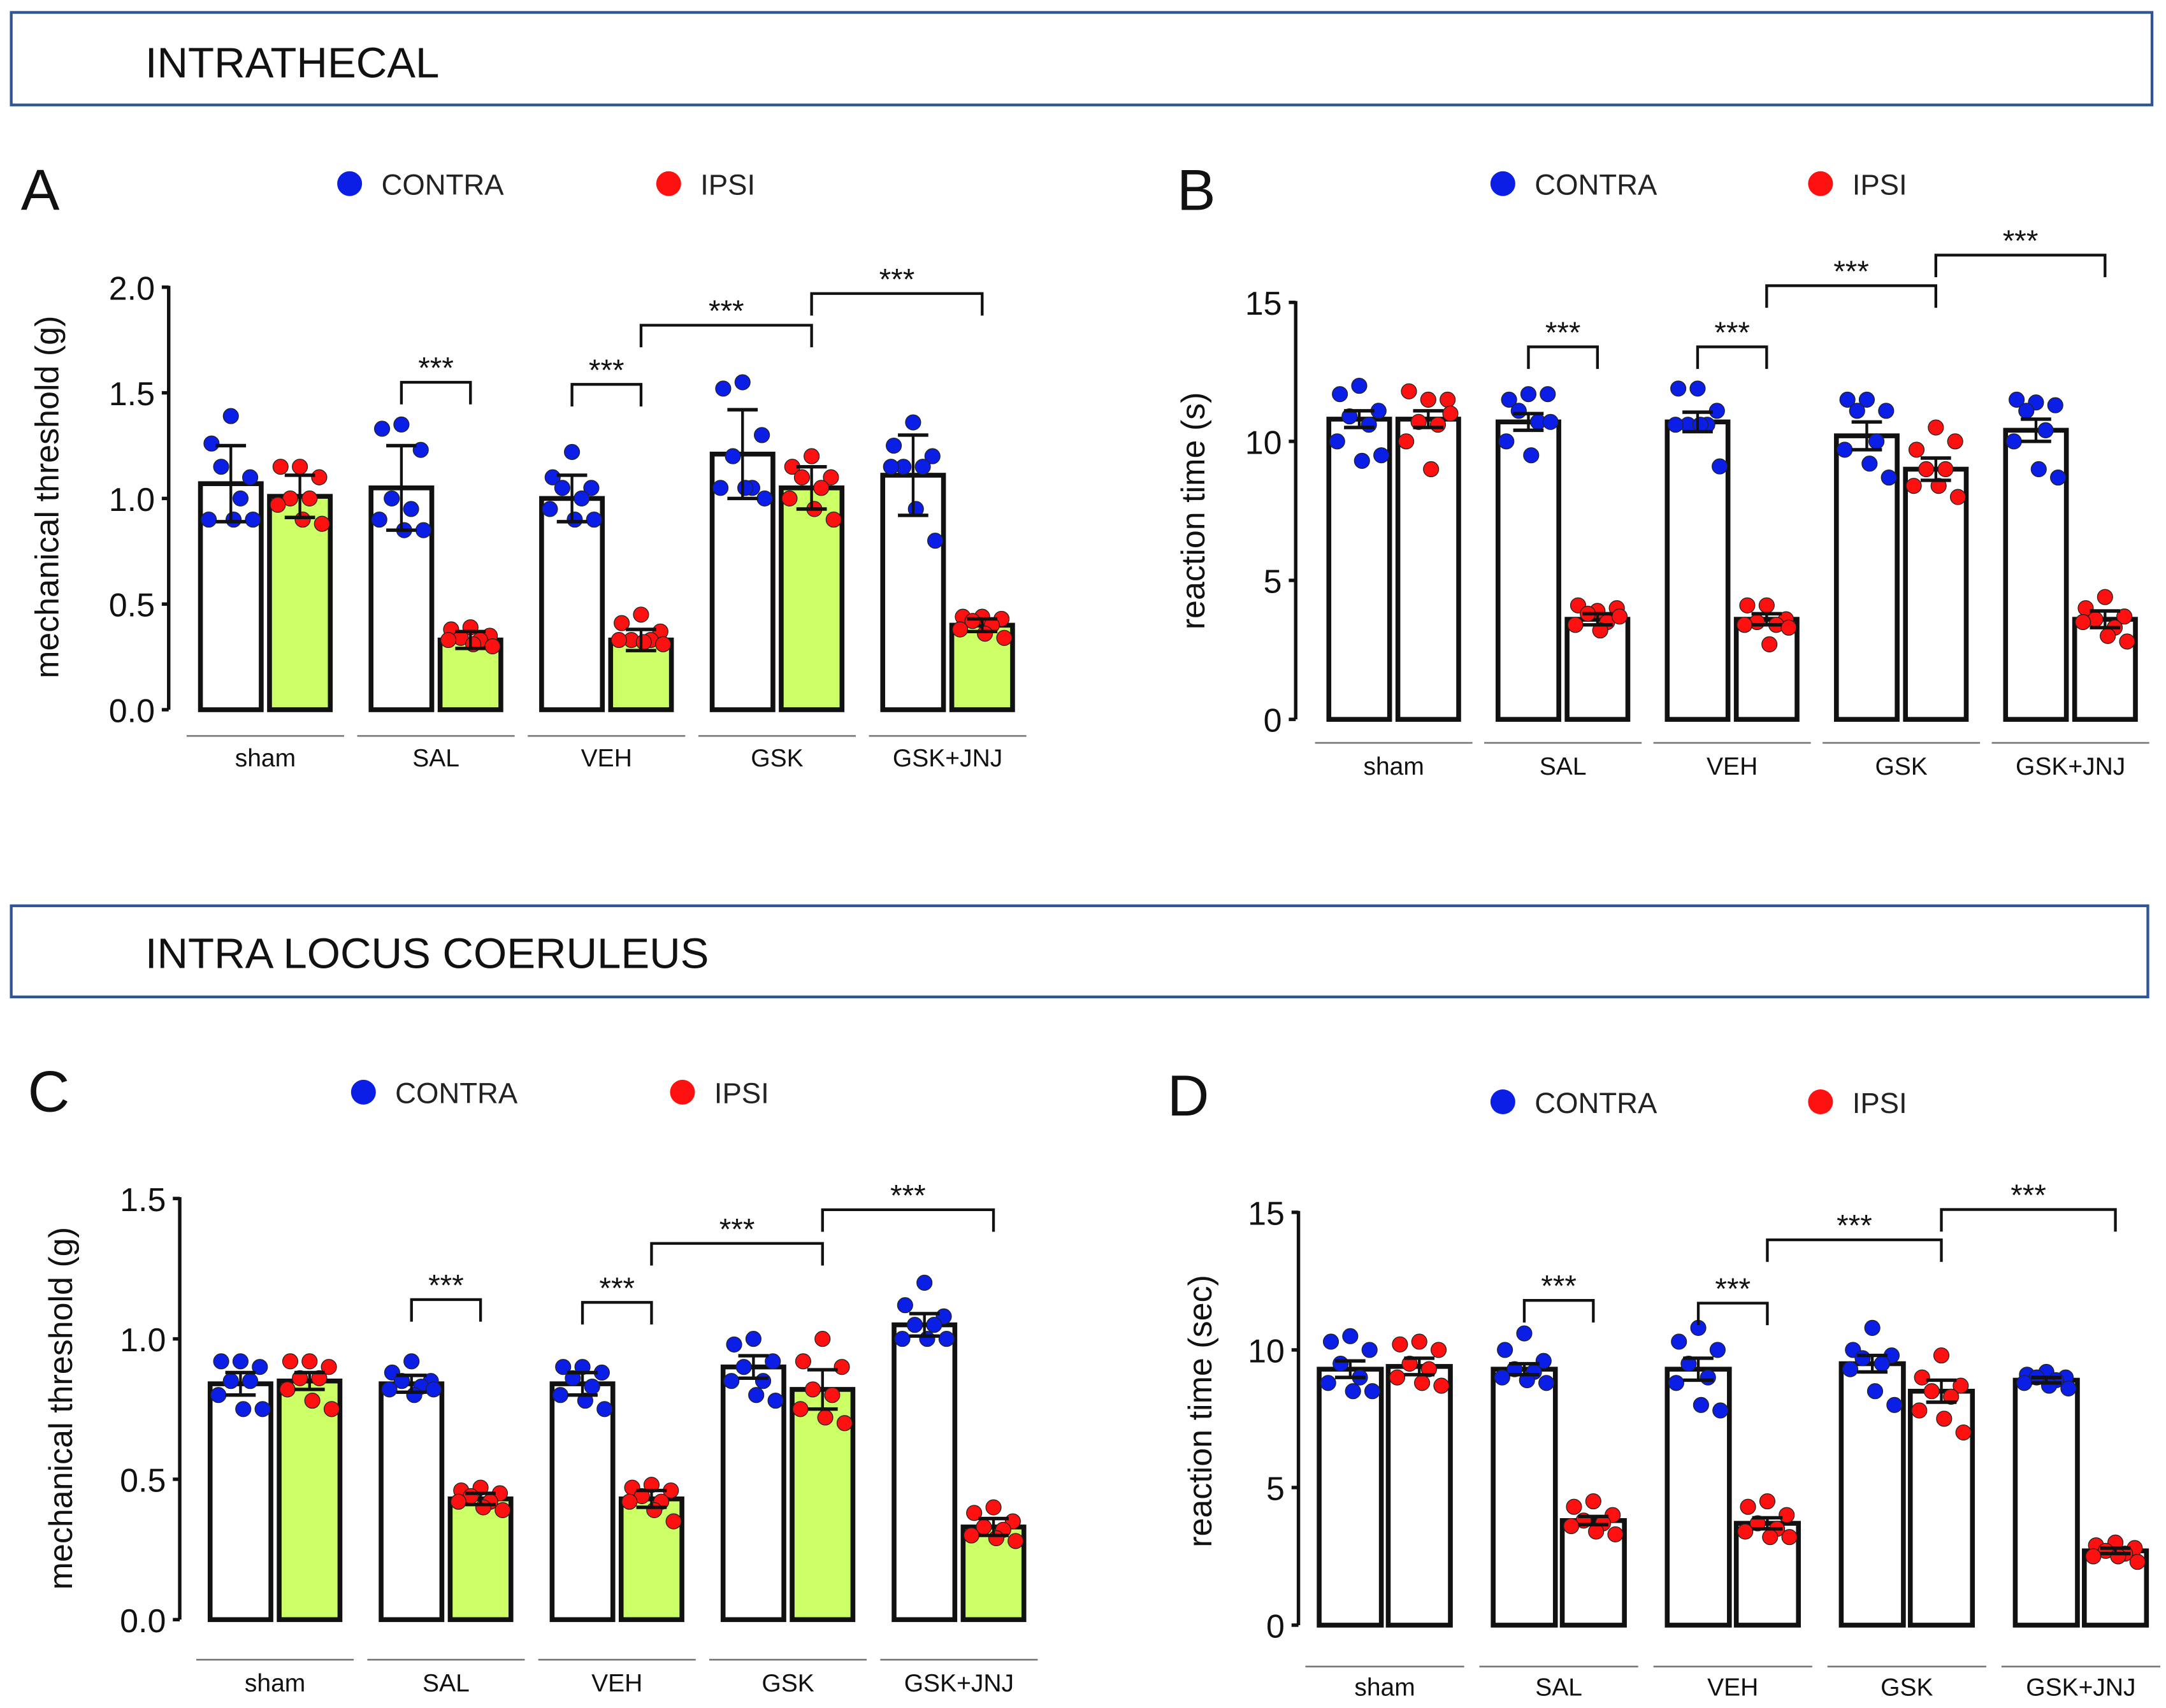 Image resolution: width=2166 pixels, height=1708 pixels. Describe the element at coordinates (1266, 1213) in the screenshot. I see `y-tick-label: 15` at that location.